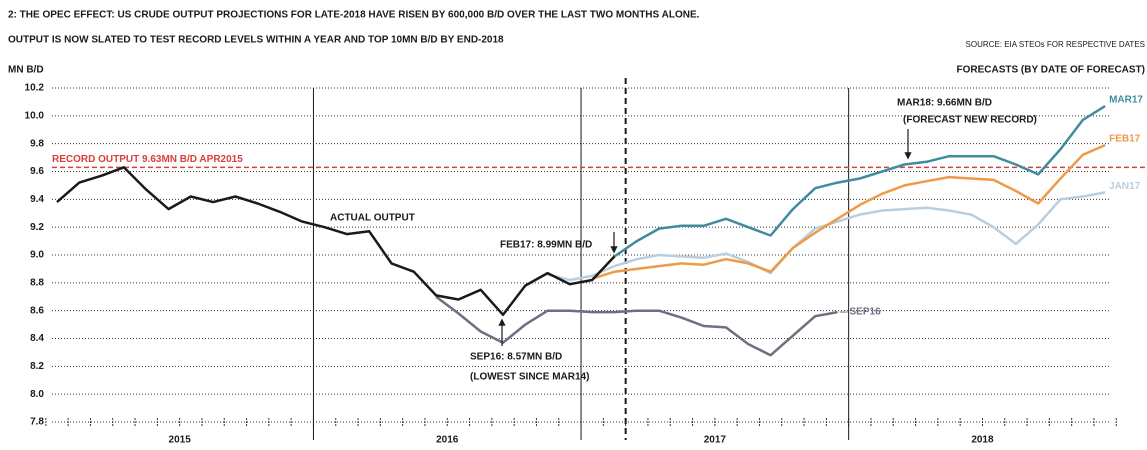 The image size is (1147, 450). What do you see at coordinates (372, 218) in the screenshot?
I see `series-label: ACTUAL OUTPUT` at bounding box center [372, 218].